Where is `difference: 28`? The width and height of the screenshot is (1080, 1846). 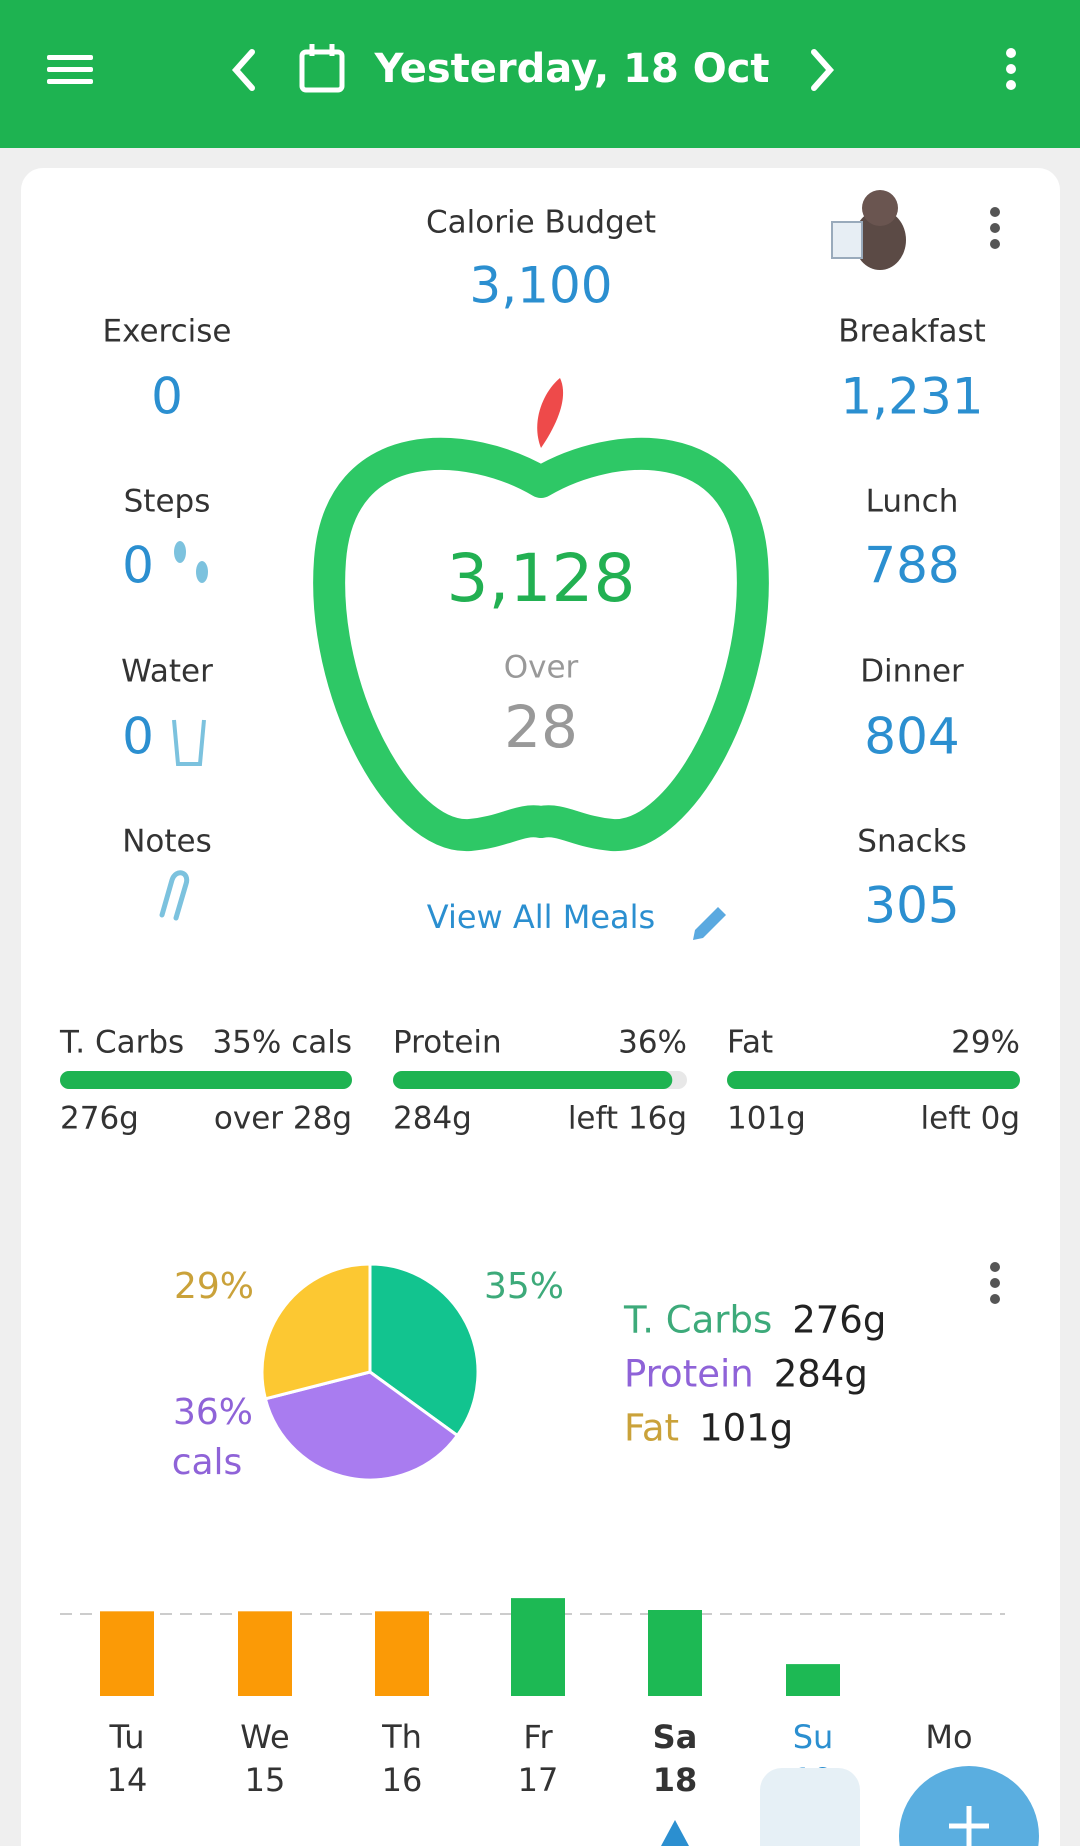 difference: 28 is located at coordinates (541, 727).